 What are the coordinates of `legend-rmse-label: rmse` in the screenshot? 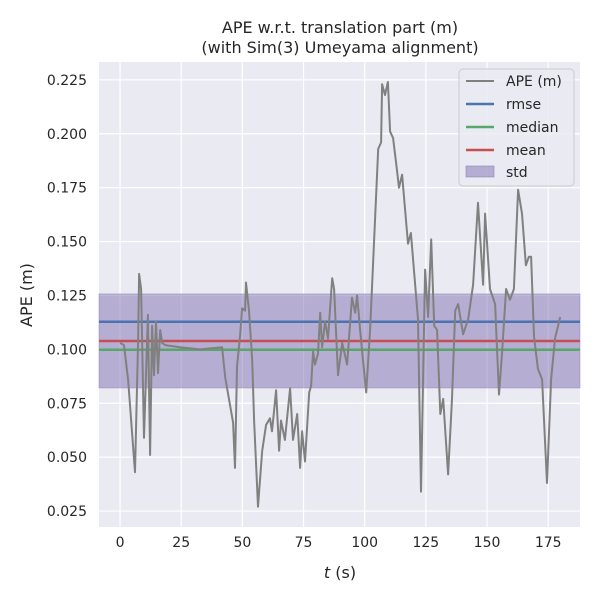 It's located at (523, 105).